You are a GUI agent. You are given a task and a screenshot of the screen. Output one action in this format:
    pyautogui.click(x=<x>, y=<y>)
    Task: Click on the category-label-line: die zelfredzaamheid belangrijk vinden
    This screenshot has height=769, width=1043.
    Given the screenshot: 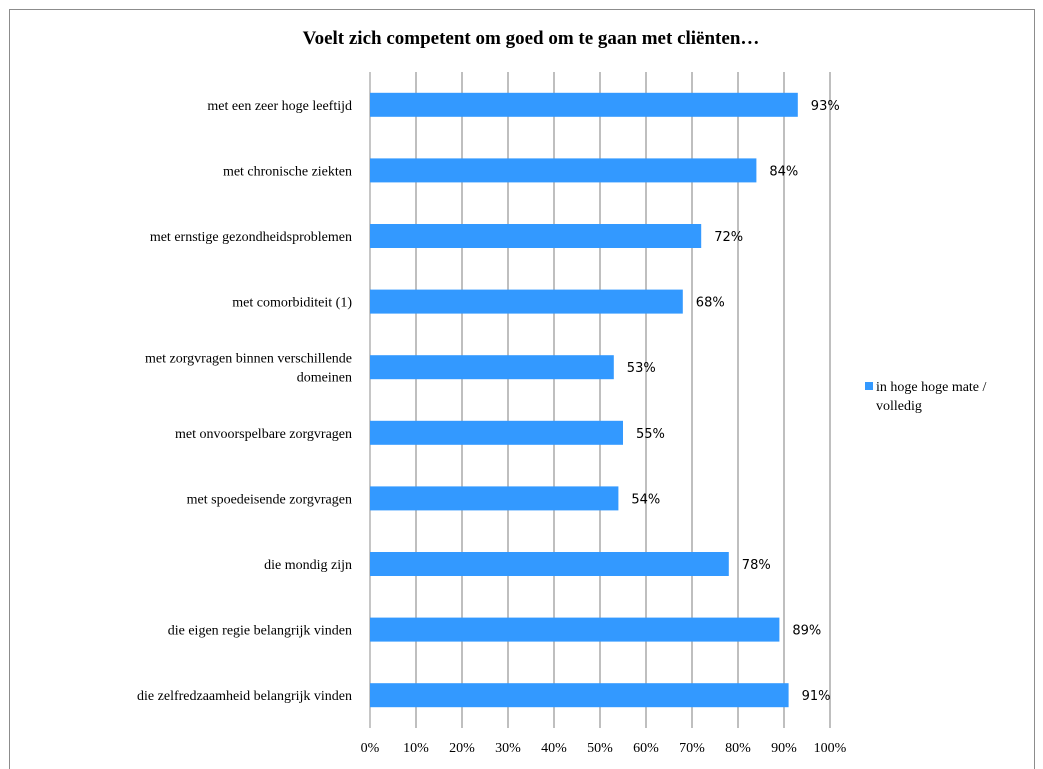 What is the action you would take?
    pyautogui.click(x=244, y=696)
    